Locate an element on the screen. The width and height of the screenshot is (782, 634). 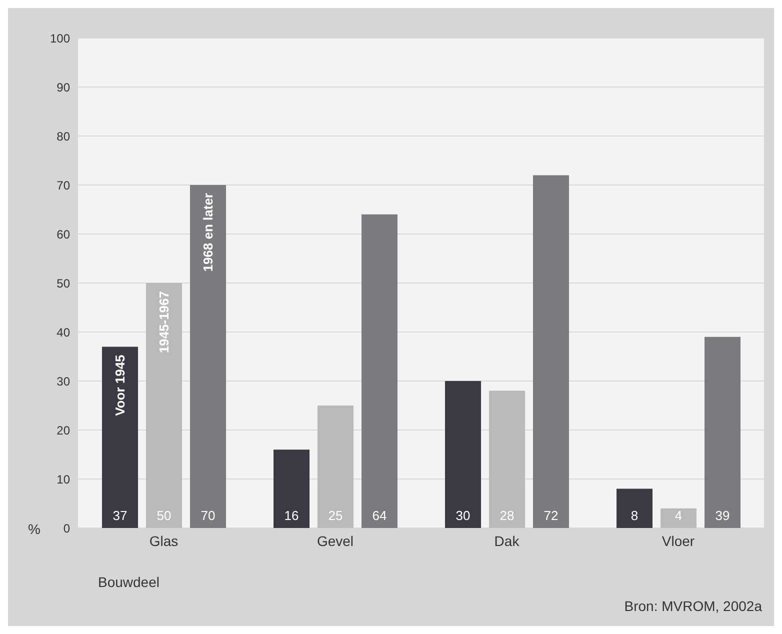
y-tick-label: 70 is located at coordinates (63, 185).